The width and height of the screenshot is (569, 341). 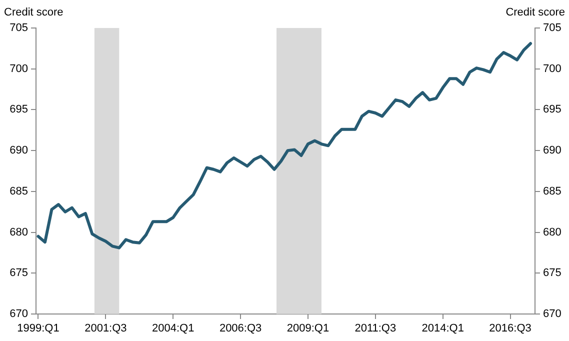 I want to click on y2-tick-label: 680, so click(x=552, y=232).